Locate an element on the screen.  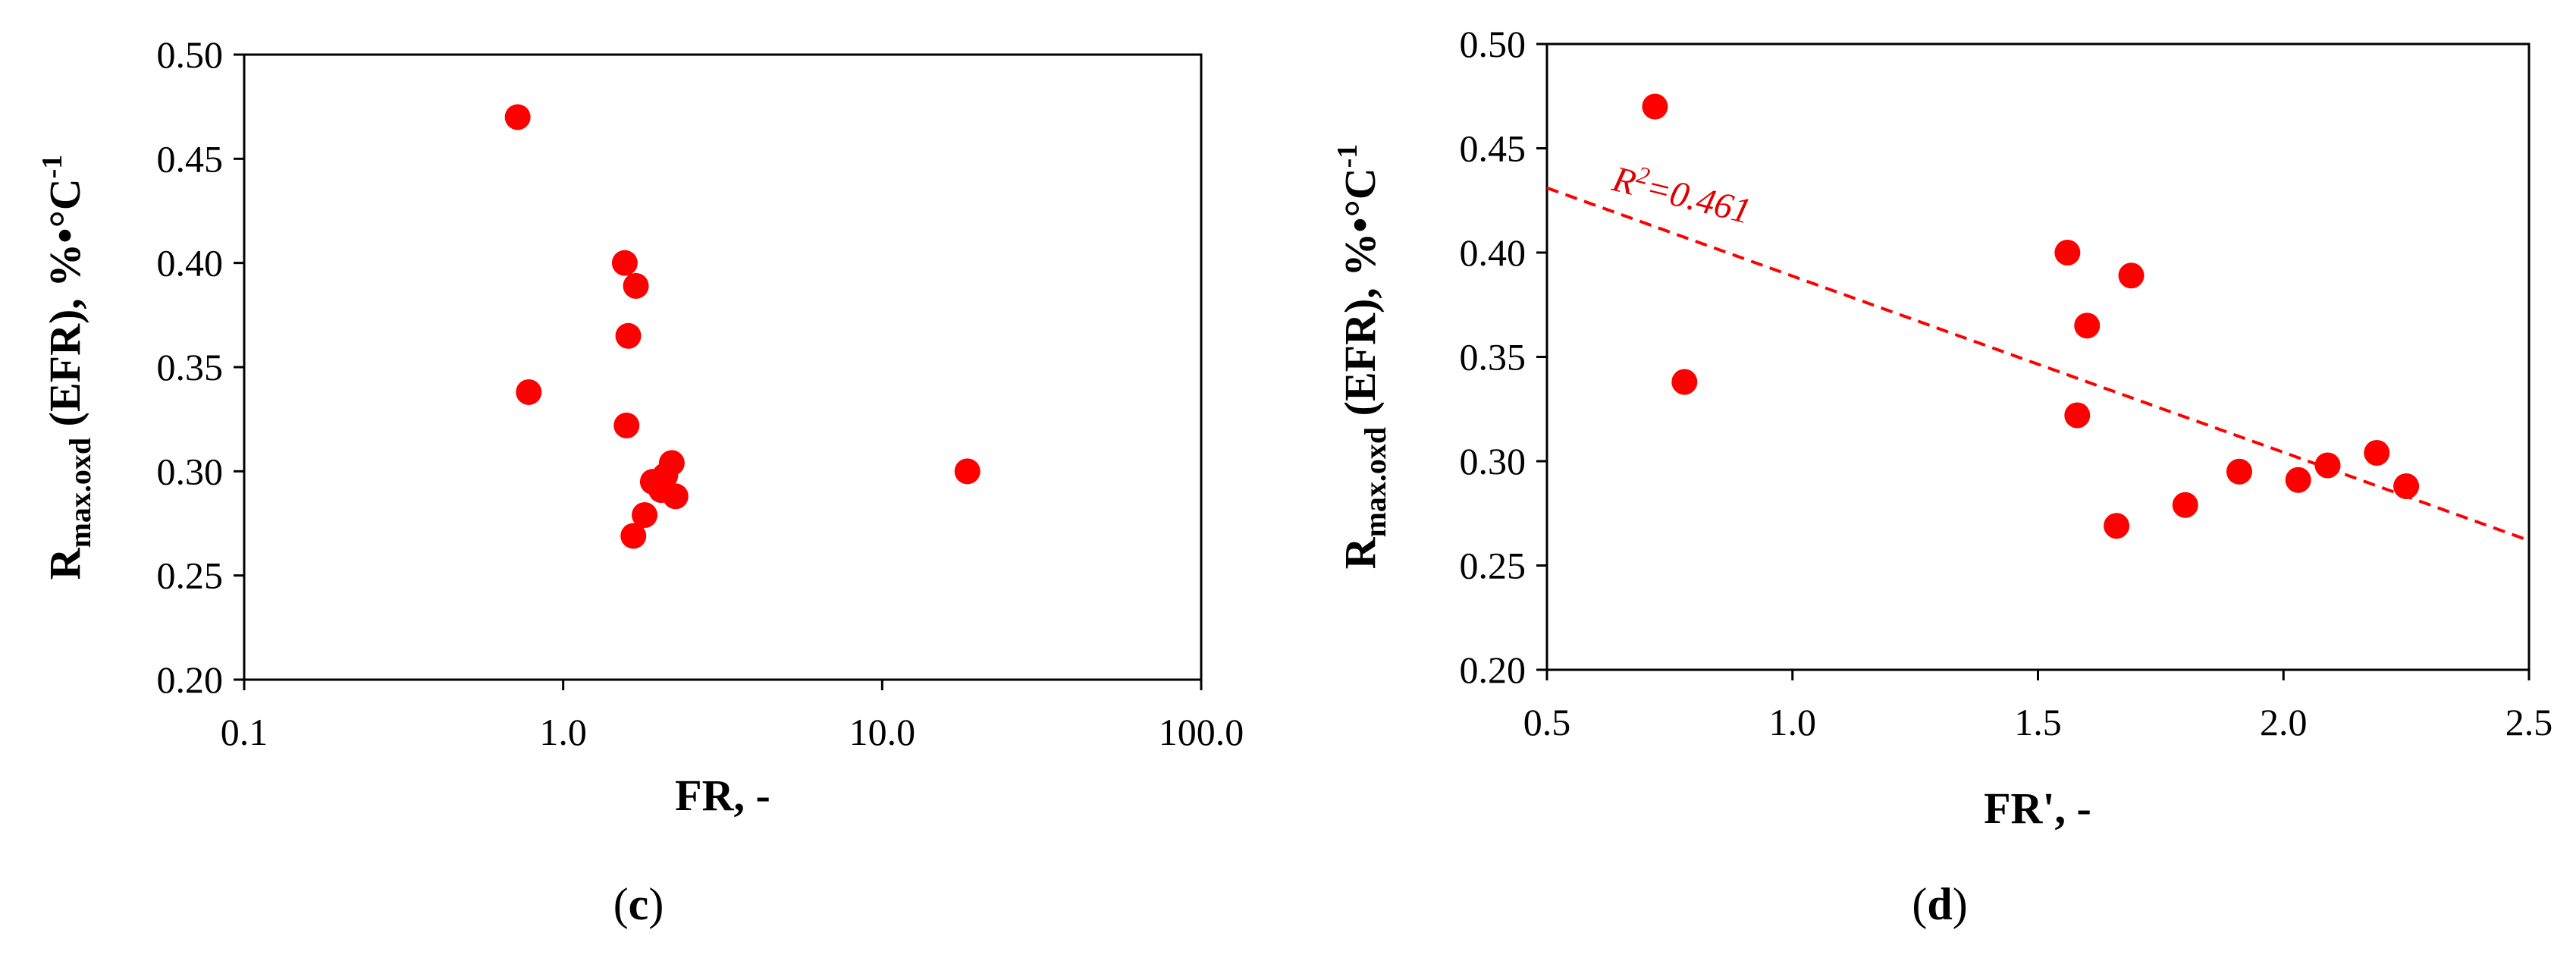
x-tick-label: 100.0 is located at coordinates (1201, 732).